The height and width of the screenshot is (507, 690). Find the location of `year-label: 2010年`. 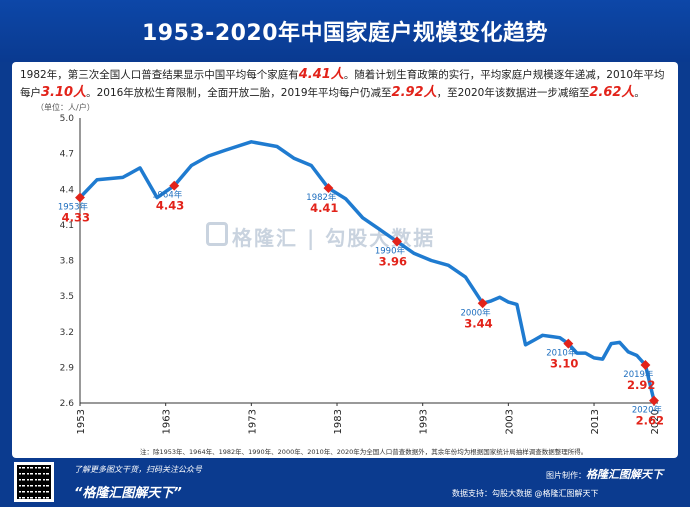

year-label: 2010年 is located at coordinates (561, 353).